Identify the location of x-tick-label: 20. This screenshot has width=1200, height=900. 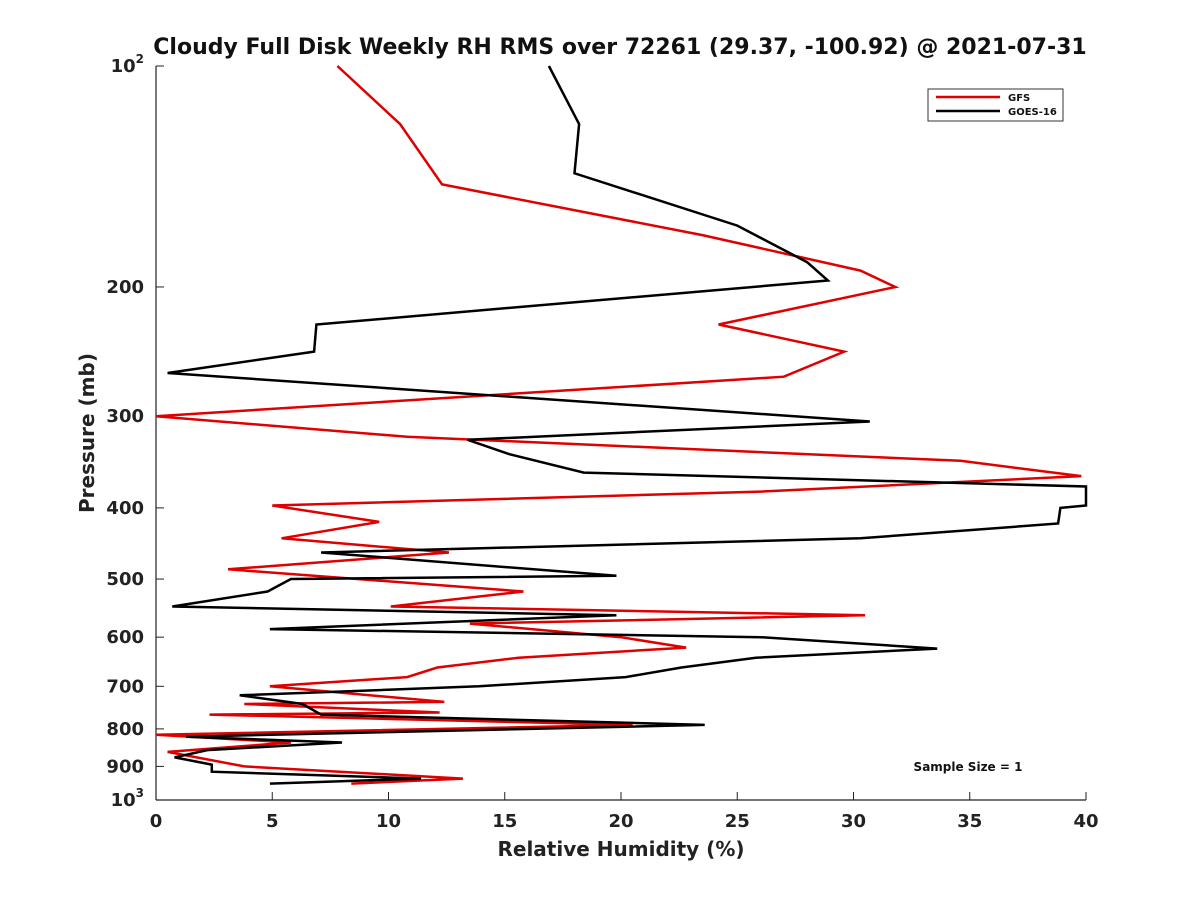
(620, 821).